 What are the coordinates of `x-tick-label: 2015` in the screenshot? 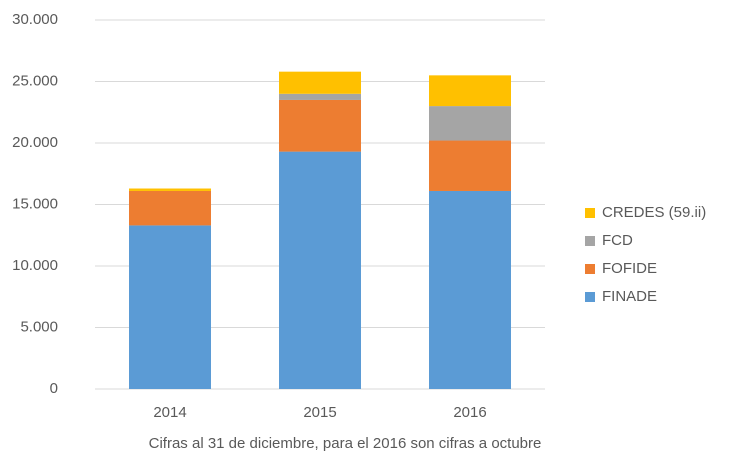 It's located at (319, 412).